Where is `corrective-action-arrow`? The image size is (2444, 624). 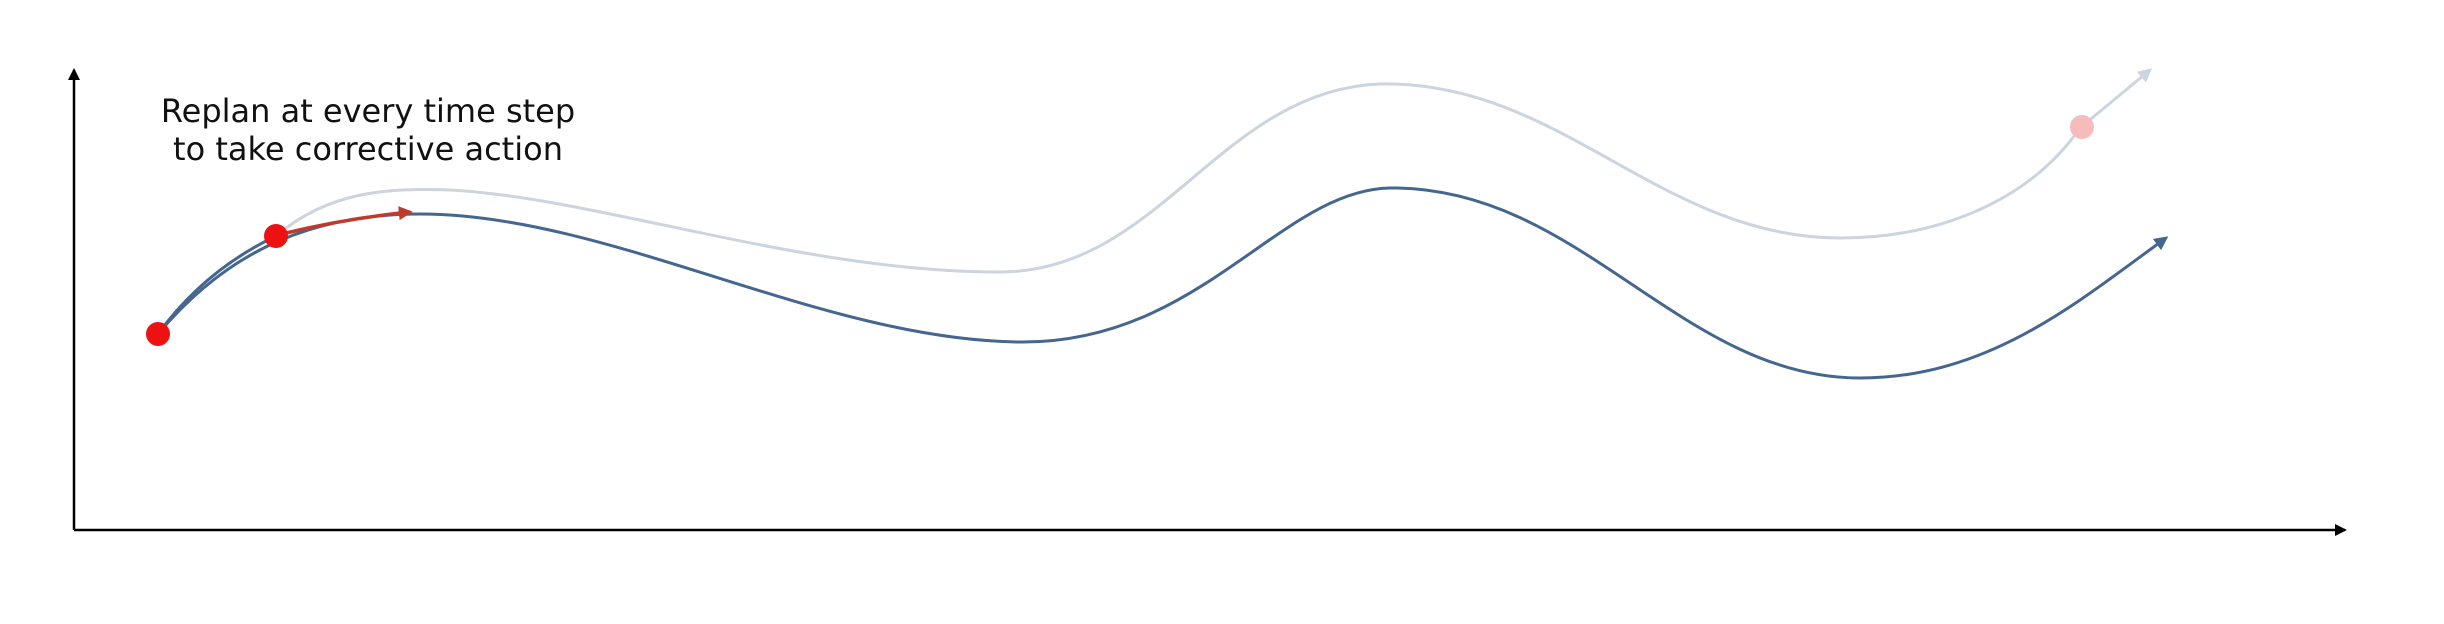 corrective-action-arrow is located at coordinates (347, 221).